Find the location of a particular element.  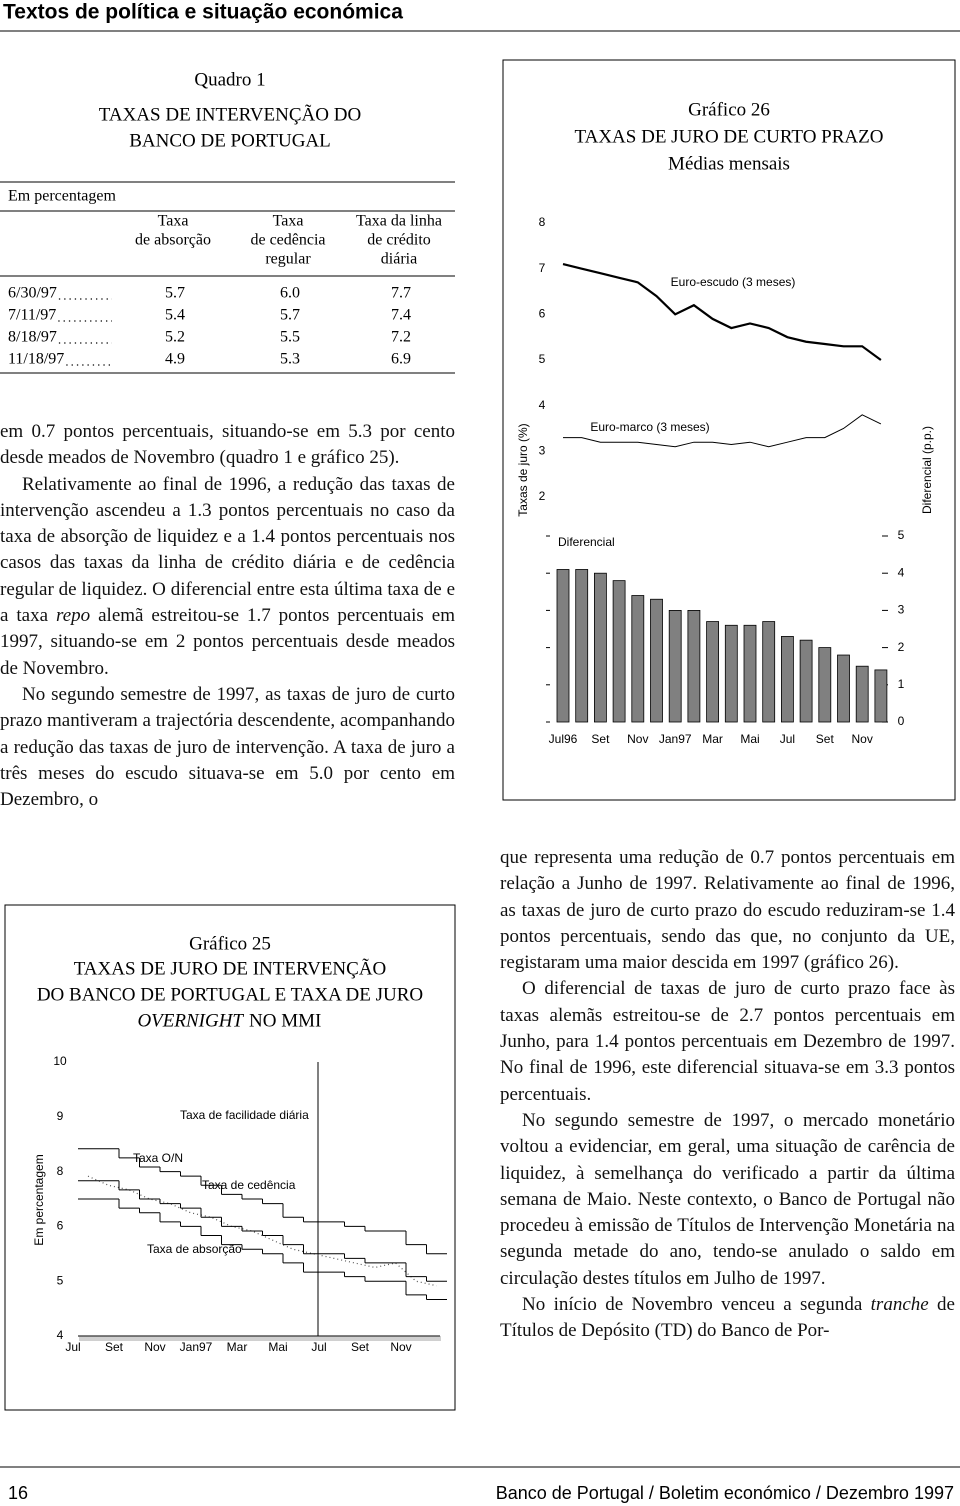

y2-tick-label: 2 is located at coordinates (901, 647).